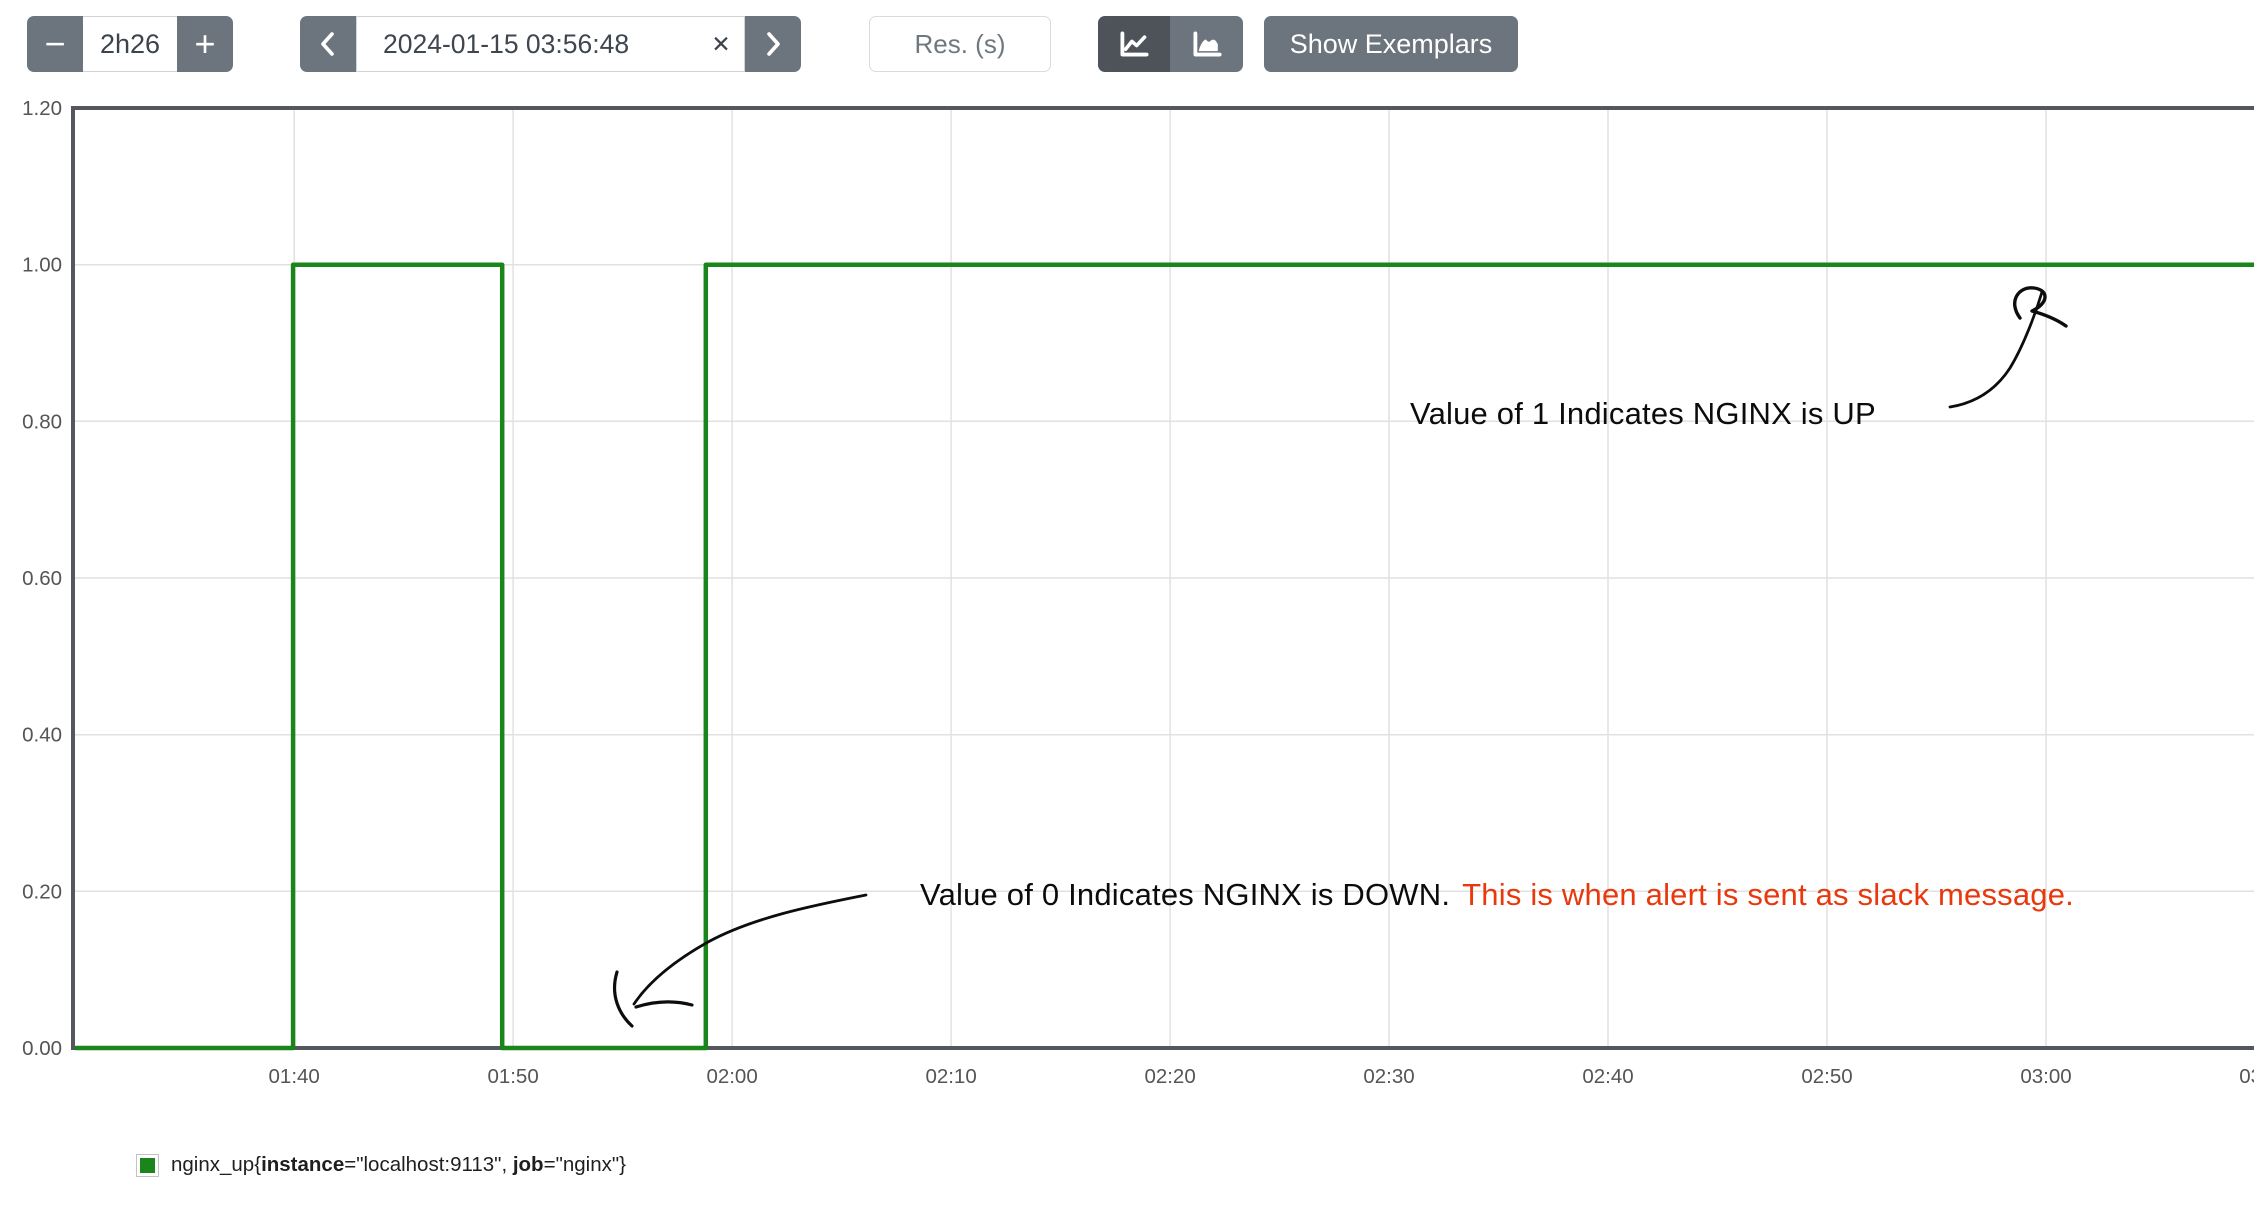 The height and width of the screenshot is (1205, 2254). I want to click on y-tick-label: 0.00, so click(42, 1048).